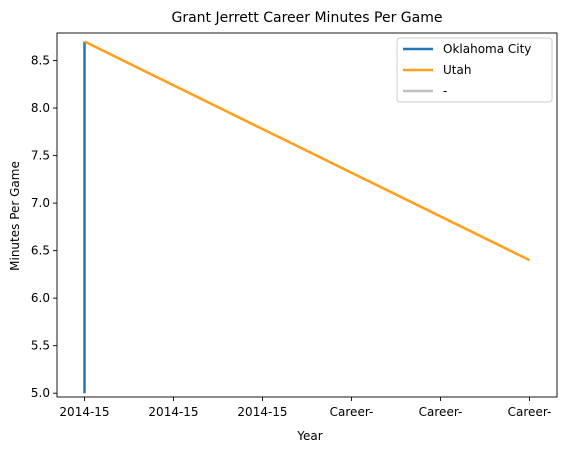 Image resolution: width=570 pixels, height=453 pixels. What do you see at coordinates (40, 393) in the screenshot?
I see `y-tick-label: 5.0` at bounding box center [40, 393].